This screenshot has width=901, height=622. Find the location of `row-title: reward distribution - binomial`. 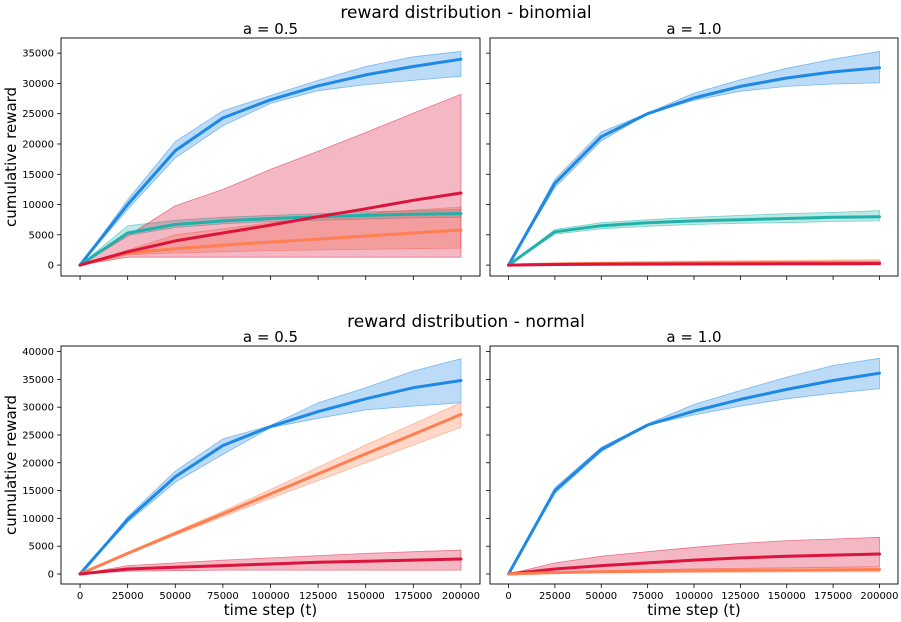

row-title: reward distribution - binomial is located at coordinates (465, 13).